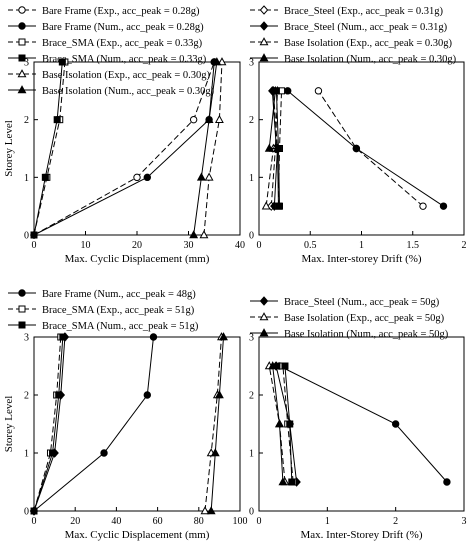 Image resolution: width=474 pixels, height=546 pixels. I want to click on legend-label: Brace_SMA (Num., acc_peak = 0.33g), so click(124, 59).